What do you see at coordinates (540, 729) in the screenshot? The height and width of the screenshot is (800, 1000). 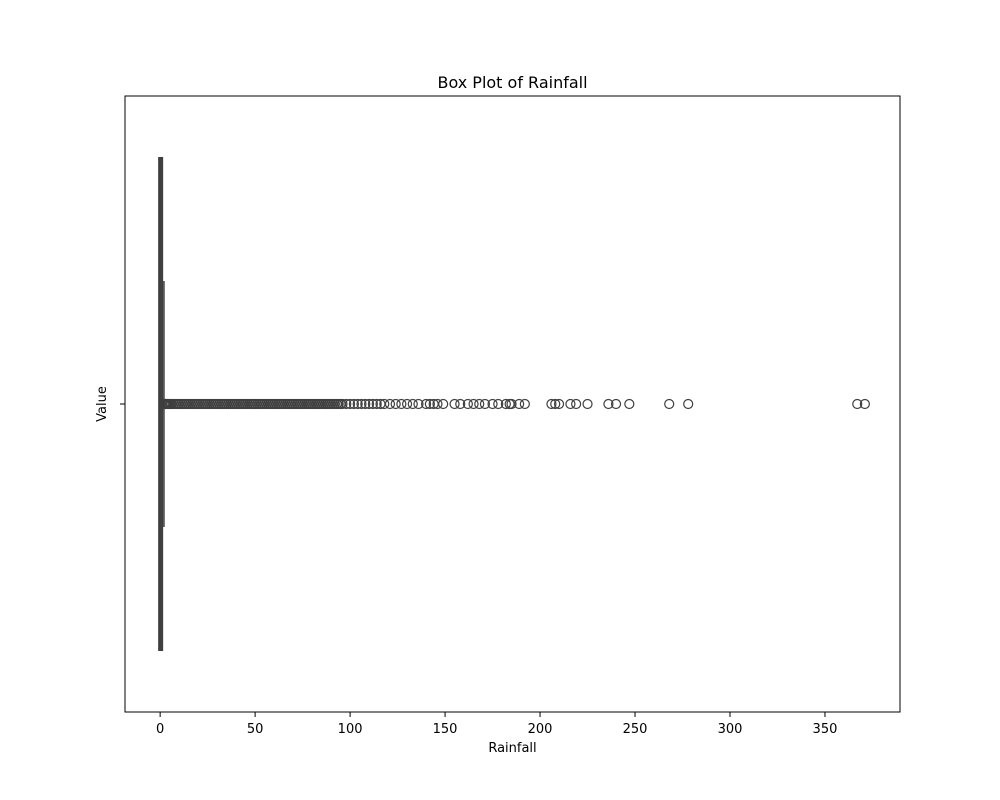 I see `x-tick-label: 200` at bounding box center [540, 729].